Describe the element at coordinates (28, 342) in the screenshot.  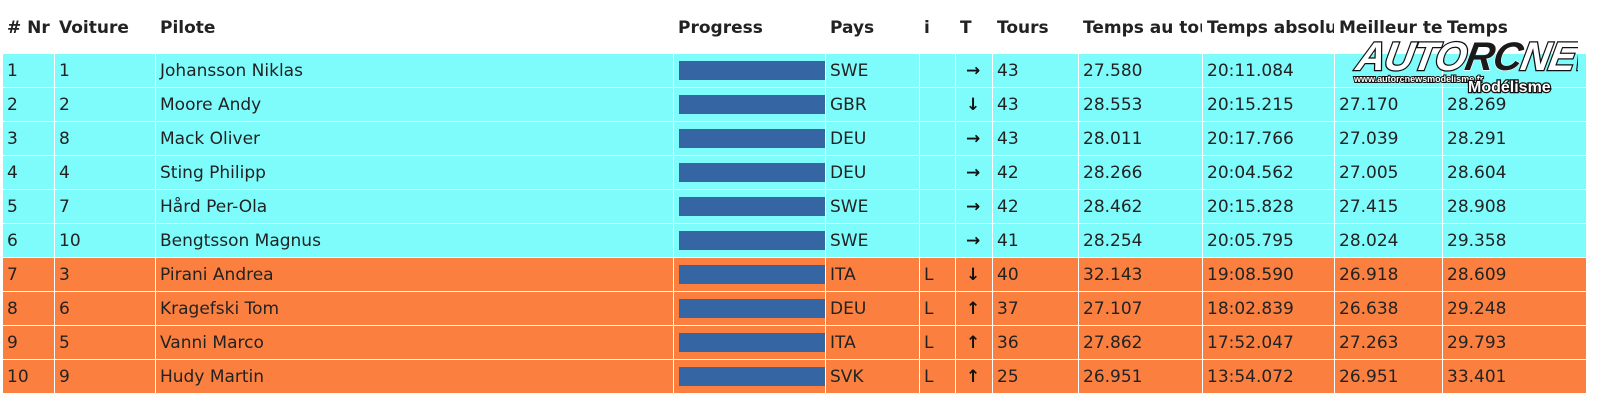
I see `cell-nr: 9` at that location.